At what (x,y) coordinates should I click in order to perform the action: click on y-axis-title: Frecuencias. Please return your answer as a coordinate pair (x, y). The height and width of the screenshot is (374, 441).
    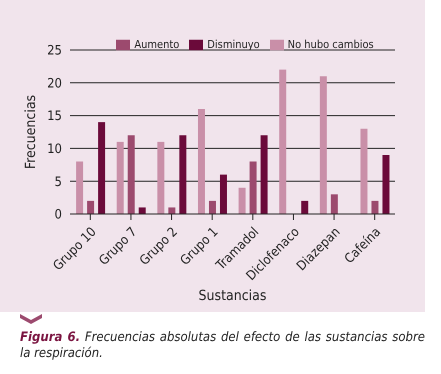
    Looking at the image, I should click on (30, 132).